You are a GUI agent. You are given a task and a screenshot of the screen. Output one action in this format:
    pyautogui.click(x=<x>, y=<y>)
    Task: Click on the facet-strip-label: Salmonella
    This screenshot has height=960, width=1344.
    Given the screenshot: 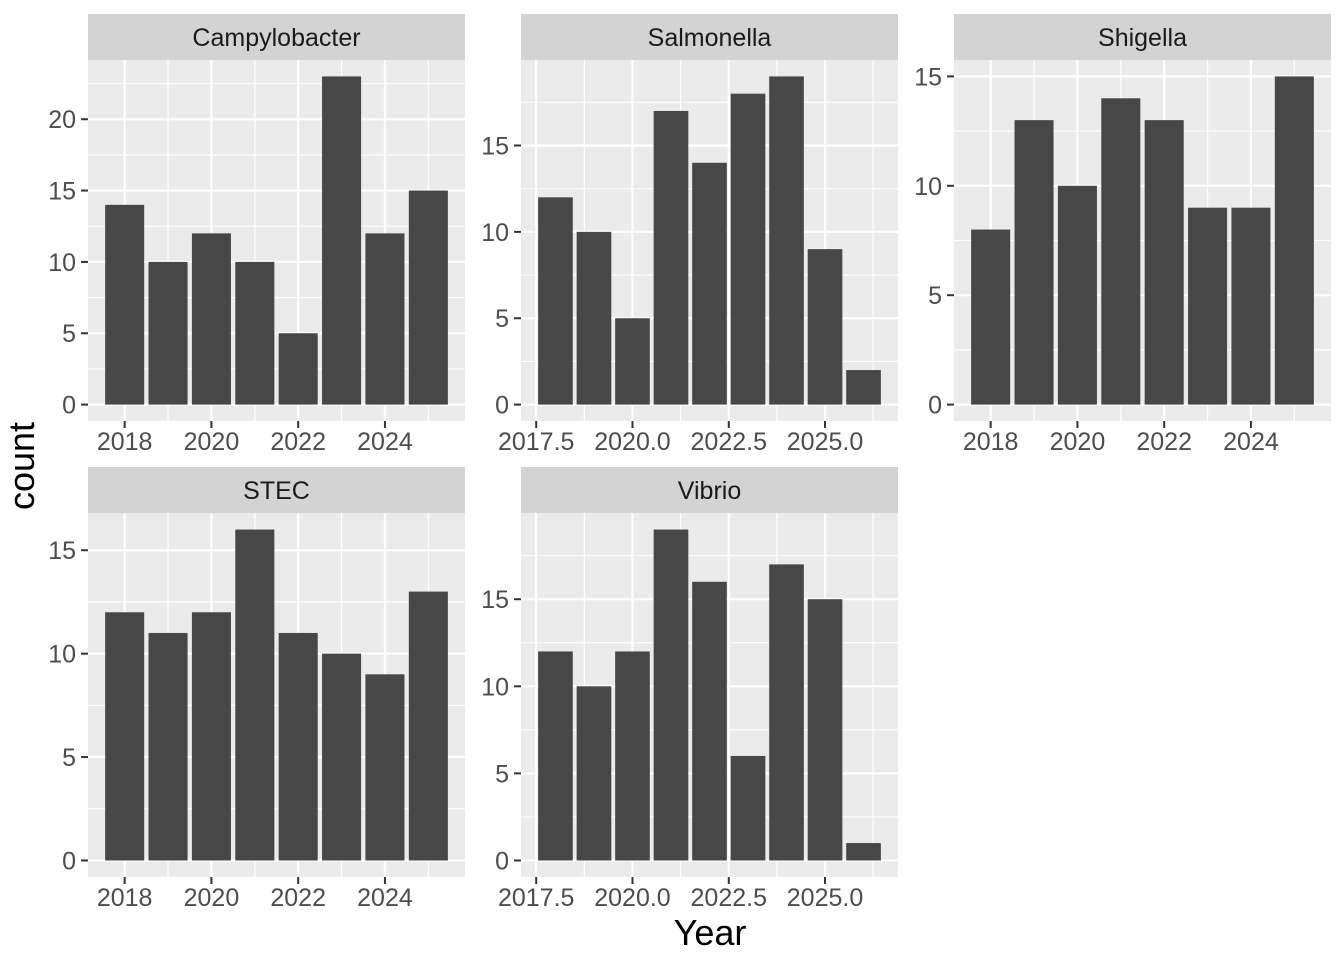 What is the action you would take?
    pyautogui.click(x=710, y=38)
    